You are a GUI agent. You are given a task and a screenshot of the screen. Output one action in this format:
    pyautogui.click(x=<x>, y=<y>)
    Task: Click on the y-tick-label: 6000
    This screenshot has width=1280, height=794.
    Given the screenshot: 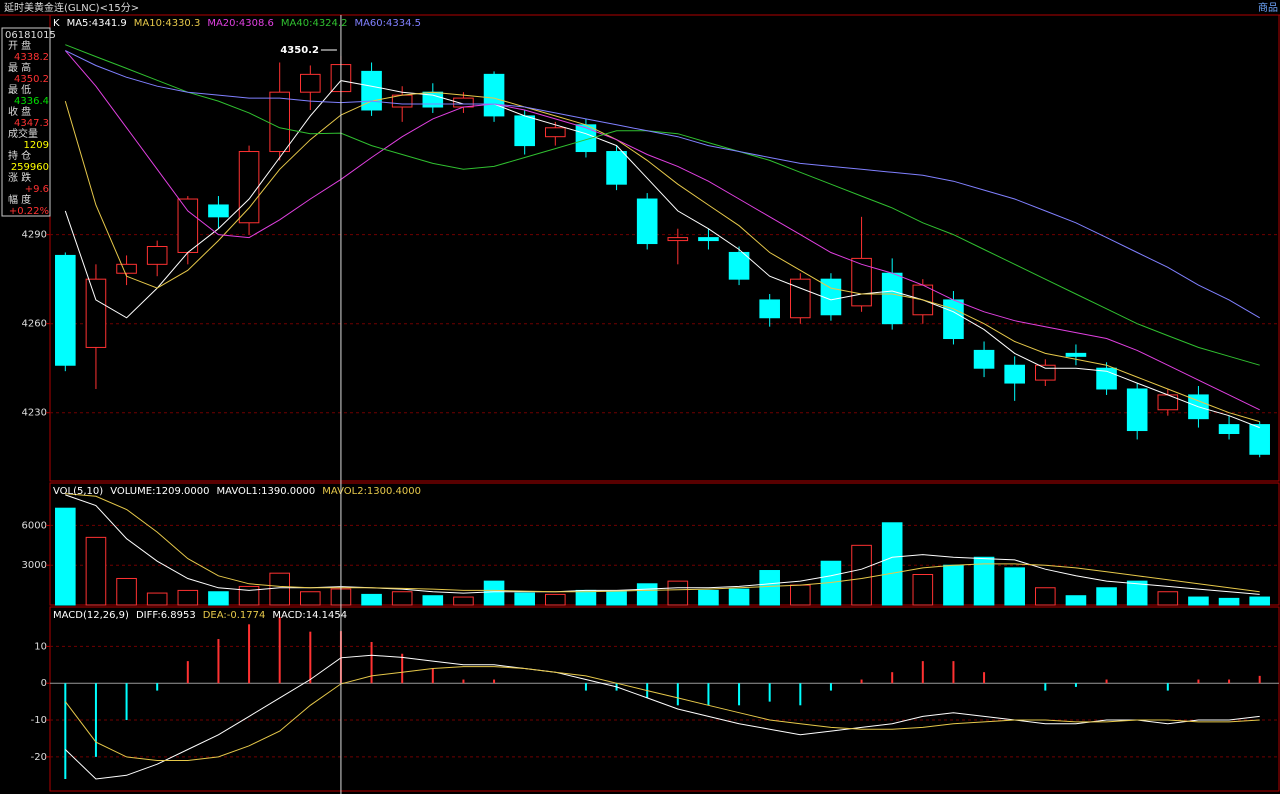 What is the action you would take?
    pyautogui.click(x=34, y=525)
    